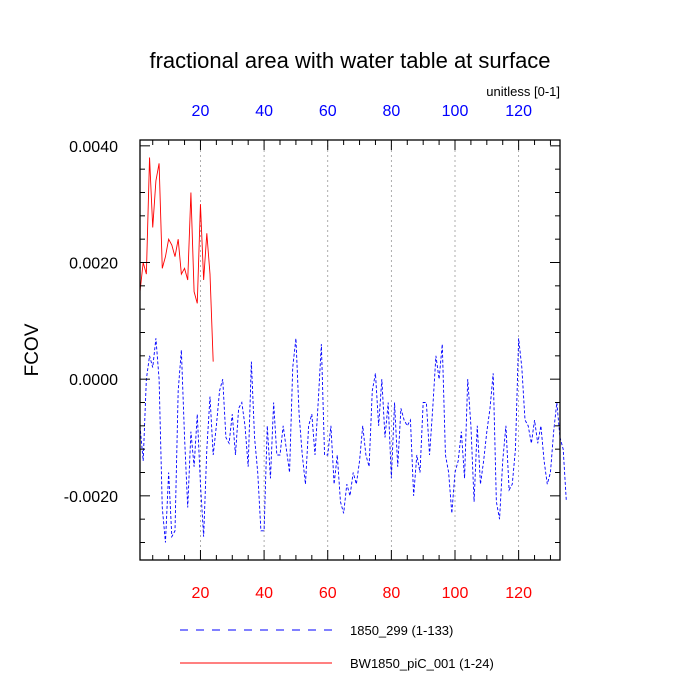 This screenshot has width=700, height=700. What do you see at coordinates (523, 91) in the screenshot?
I see `units-label: unitless [0-1]` at bounding box center [523, 91].